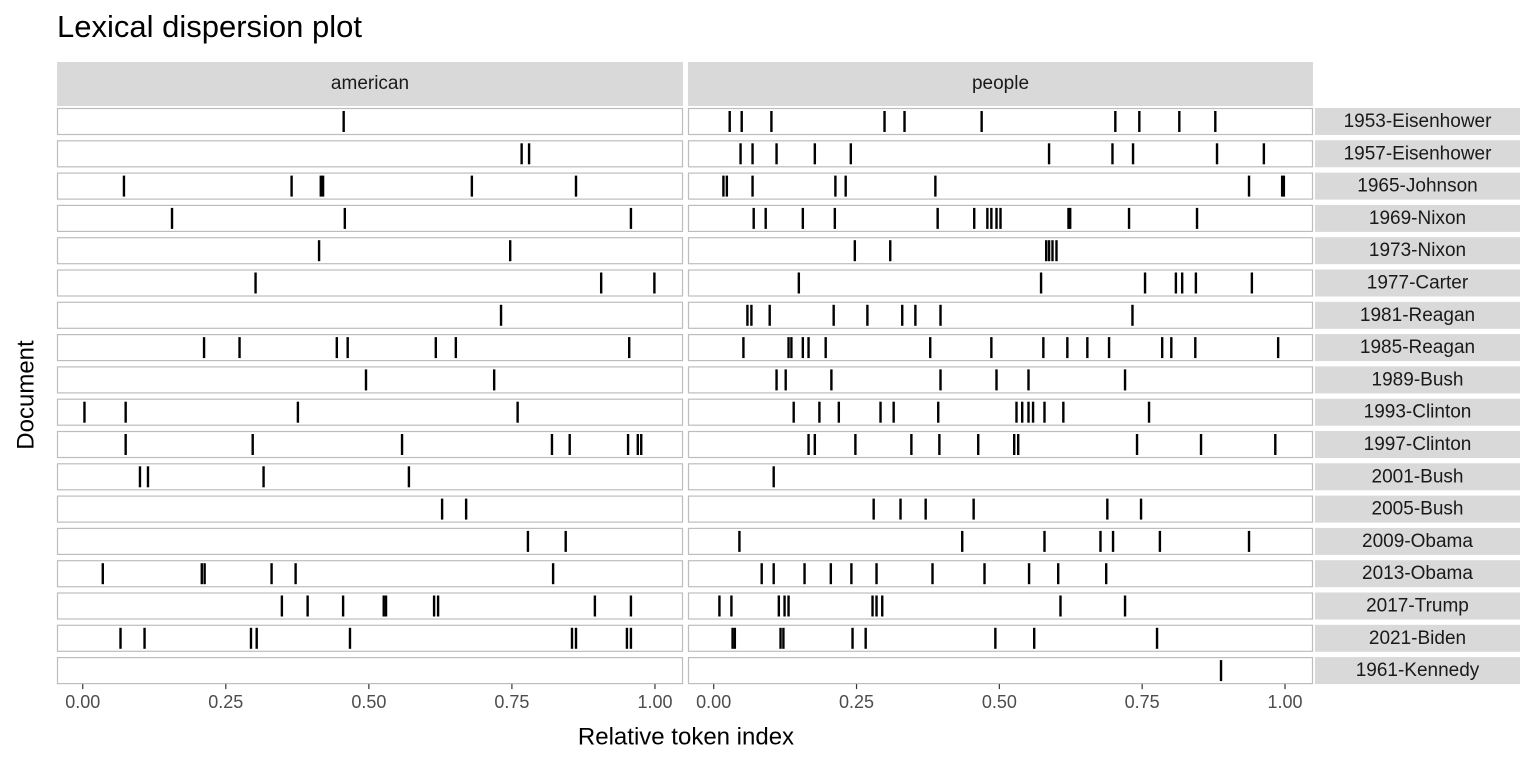  I want to click on document-label: 1965-Johnson, so click(1417, 186).